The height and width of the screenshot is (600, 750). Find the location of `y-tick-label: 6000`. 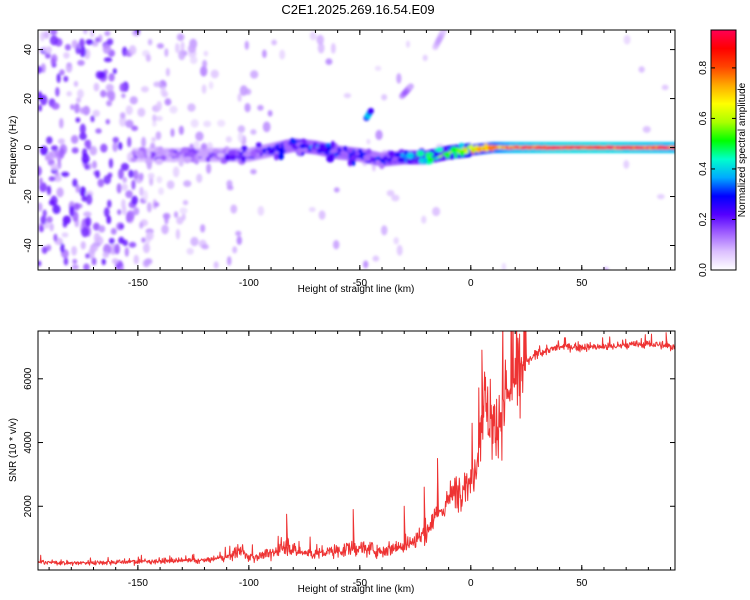

y-tick-label: 6000 is located at coordinates (28, 378).